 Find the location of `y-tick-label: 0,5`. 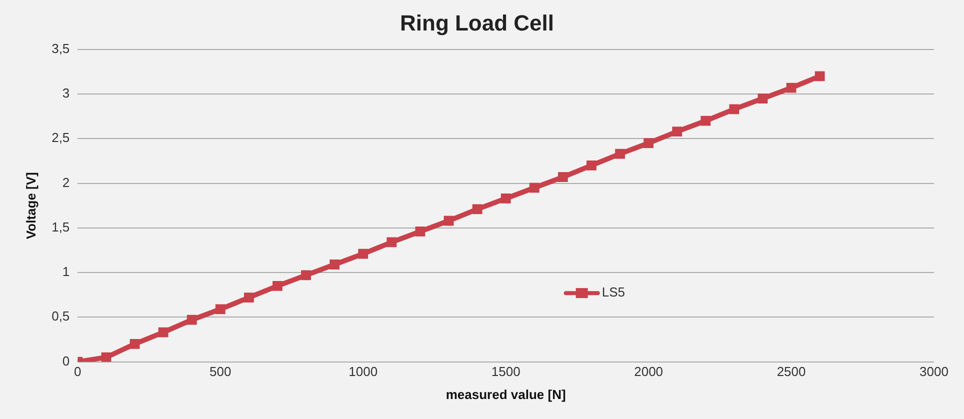

y-tick-label: 0,5 is located at coordinates (61, 316).